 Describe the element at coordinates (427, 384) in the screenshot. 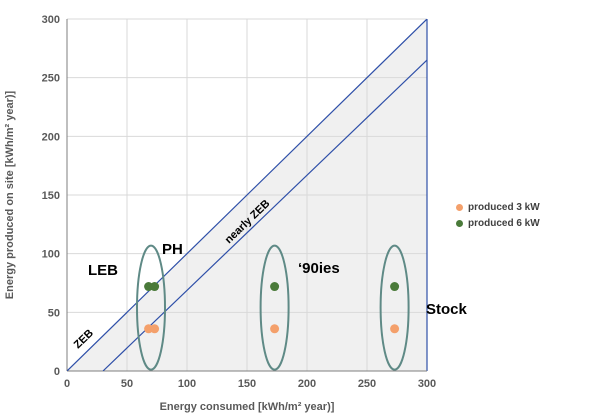

I see `x-tick-label: 300` at that location.